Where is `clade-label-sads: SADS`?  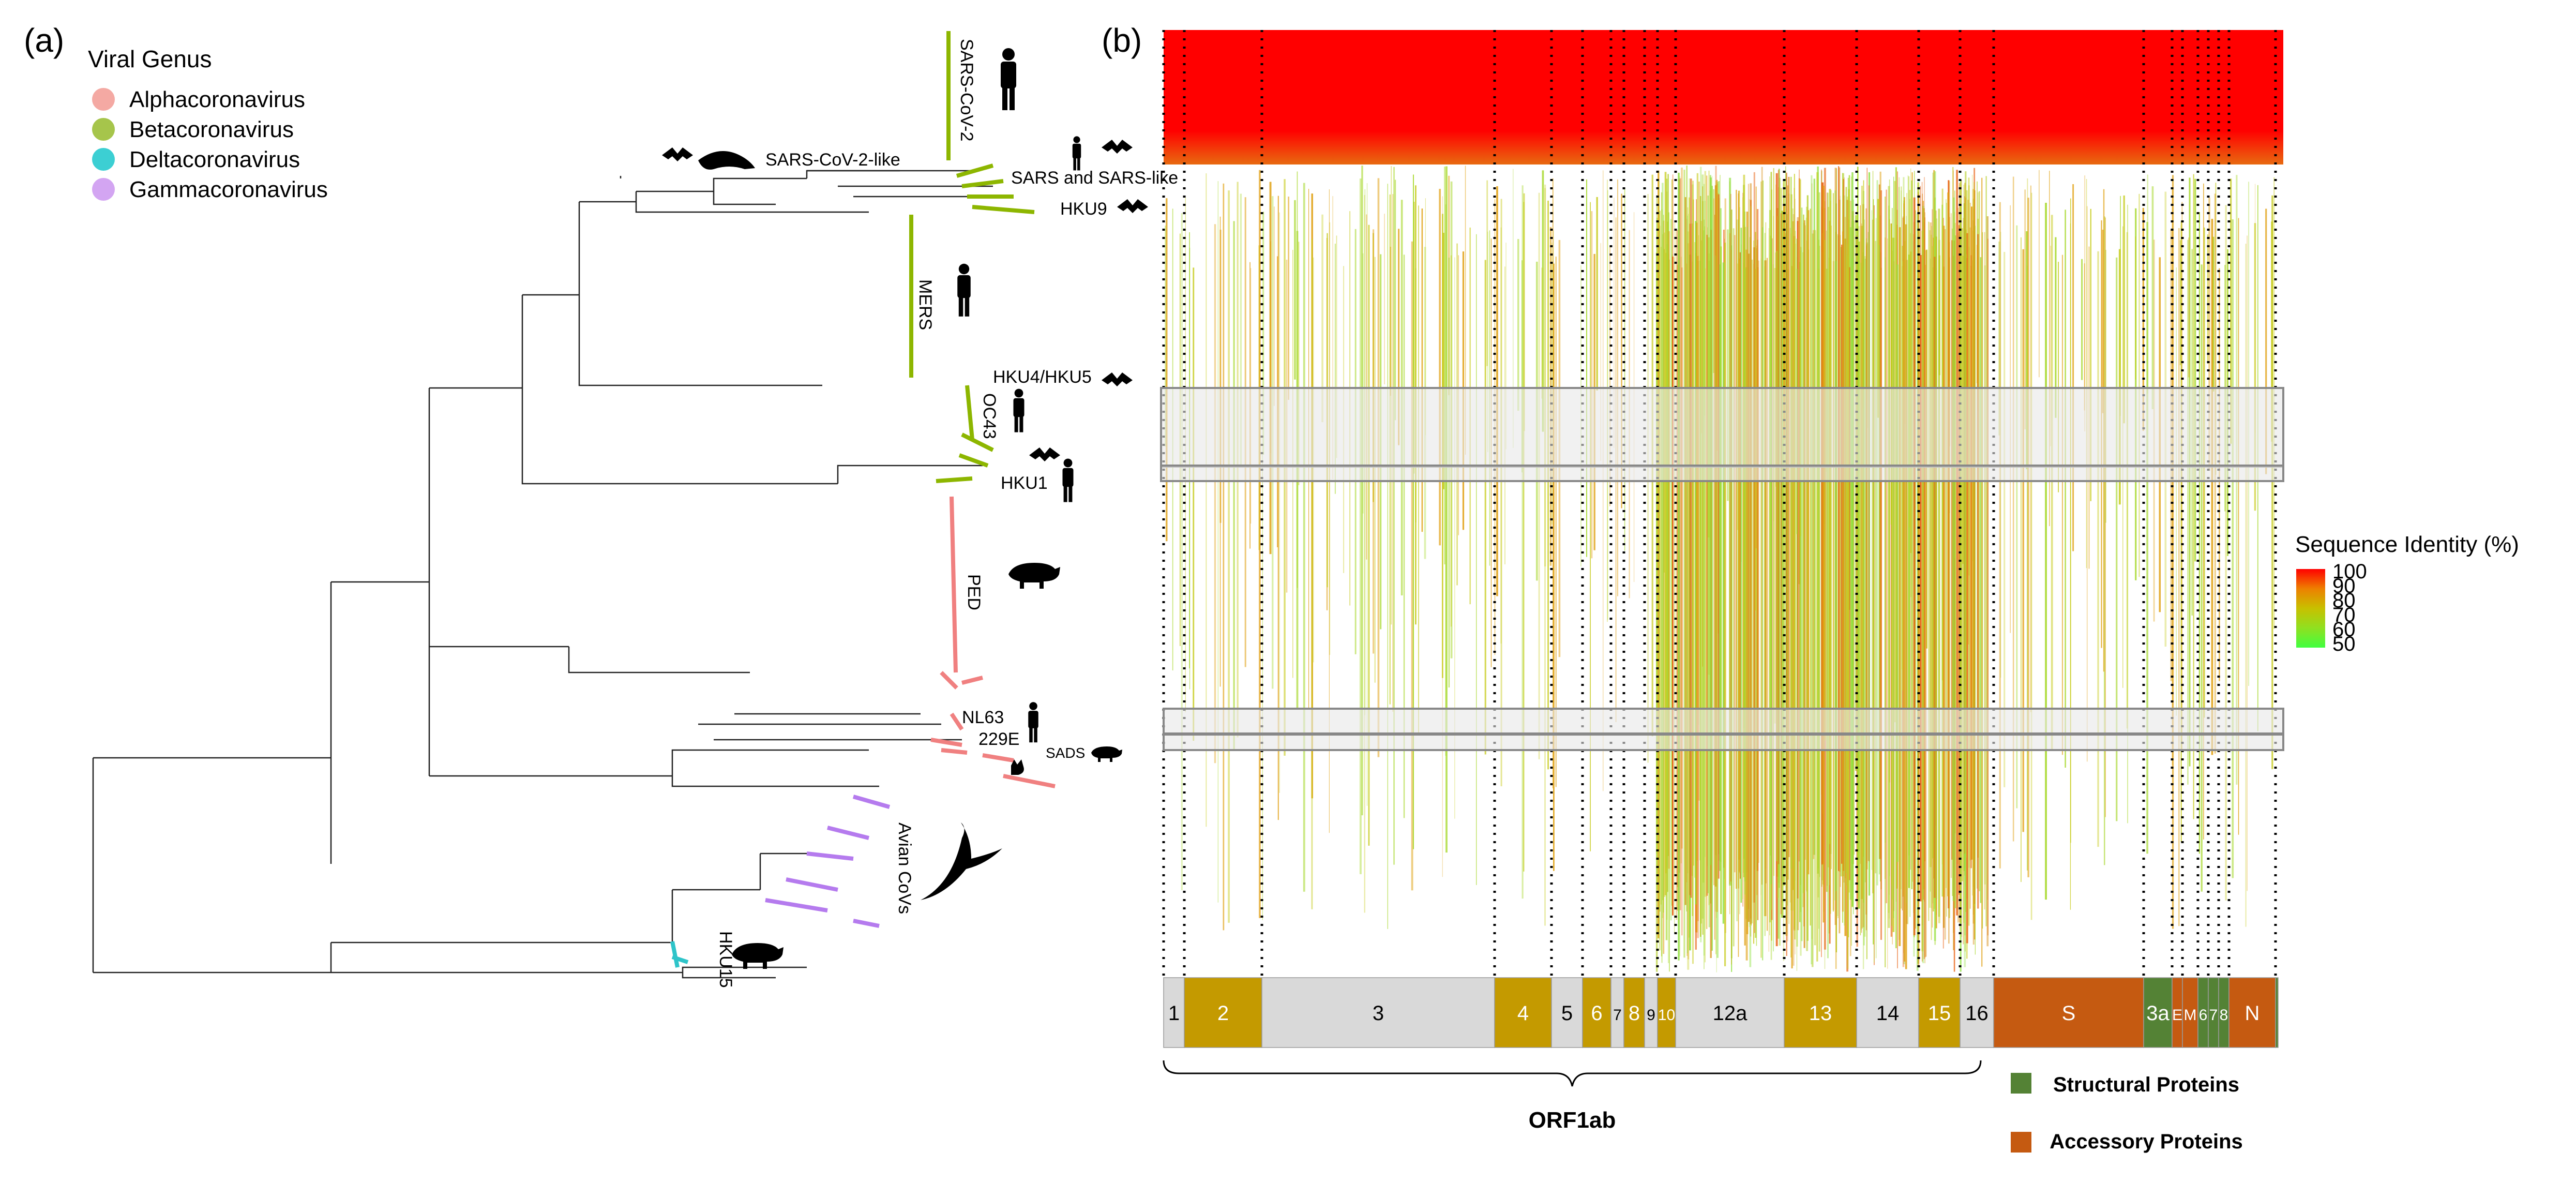 clade-label-sads: SADS is located at coordinates (1065, 753).